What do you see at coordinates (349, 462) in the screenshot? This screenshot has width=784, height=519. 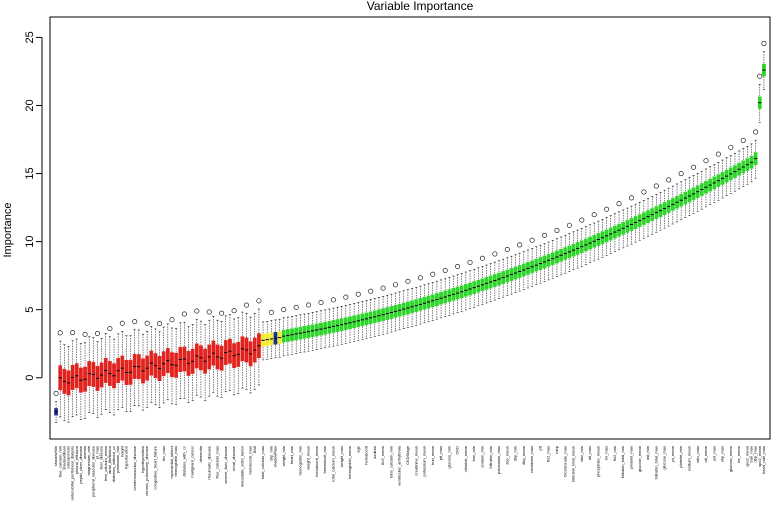 I see `x-tick-label: hemoglobin_mean` at bounding box center [349, 462].